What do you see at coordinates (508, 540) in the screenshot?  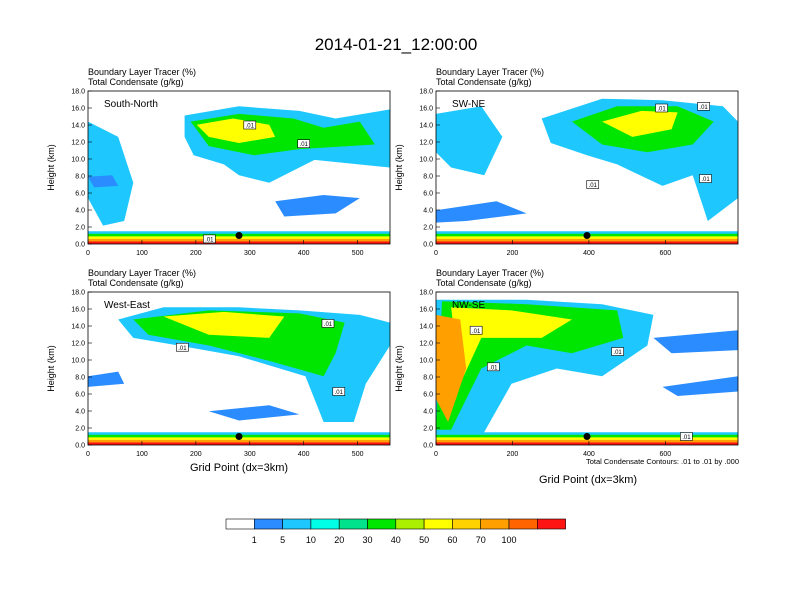 I see `colorbar-label: 100` at bounding box center [508, 540].